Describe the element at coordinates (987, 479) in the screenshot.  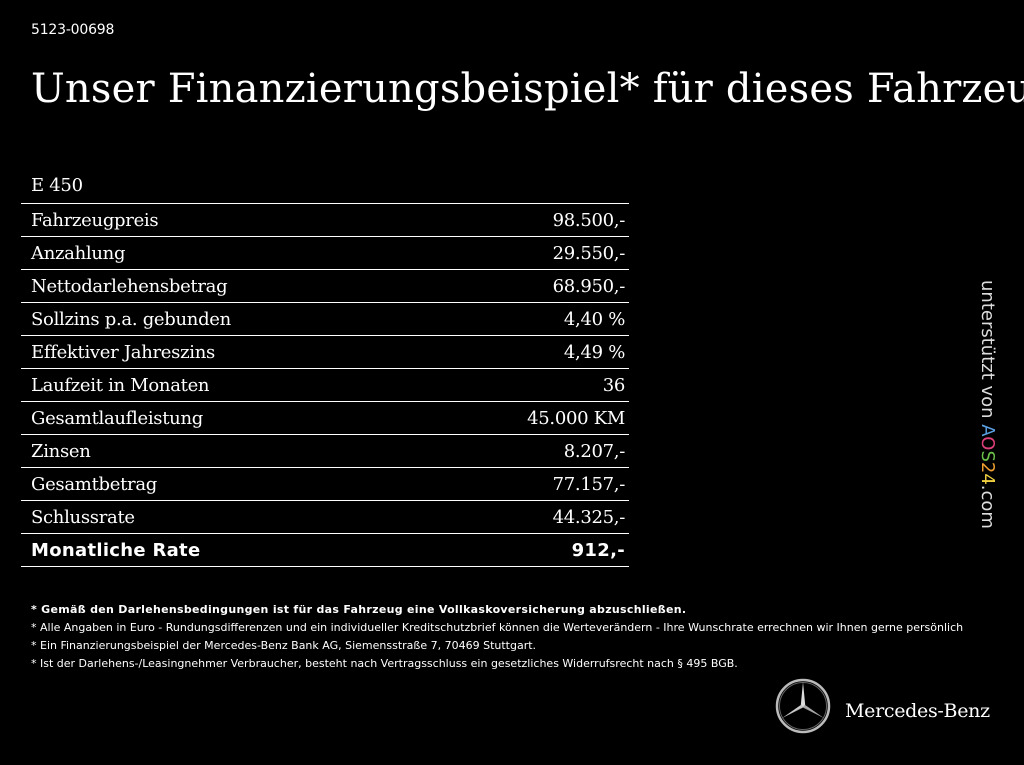
I see `brand-letter: 4` at that location.